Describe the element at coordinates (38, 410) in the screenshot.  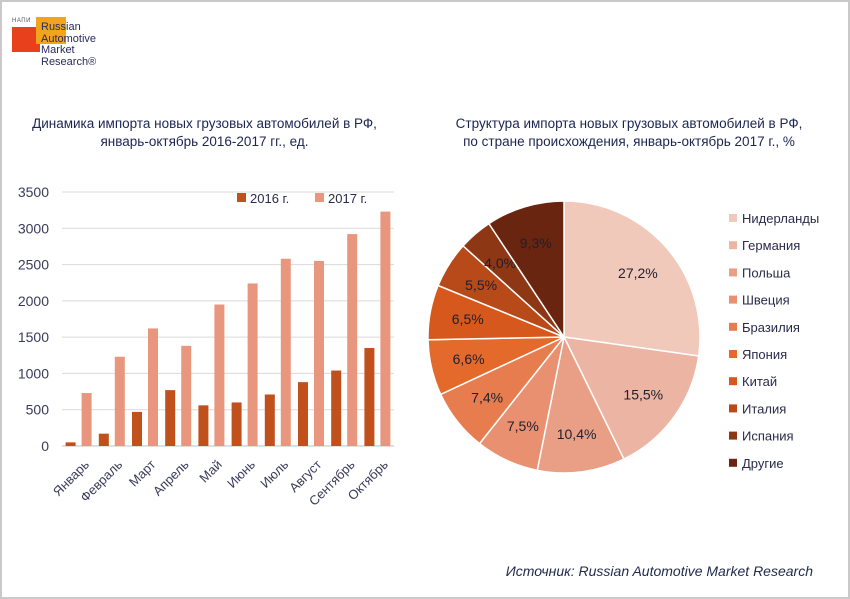
I see `y-tick-label: 500` at that location.